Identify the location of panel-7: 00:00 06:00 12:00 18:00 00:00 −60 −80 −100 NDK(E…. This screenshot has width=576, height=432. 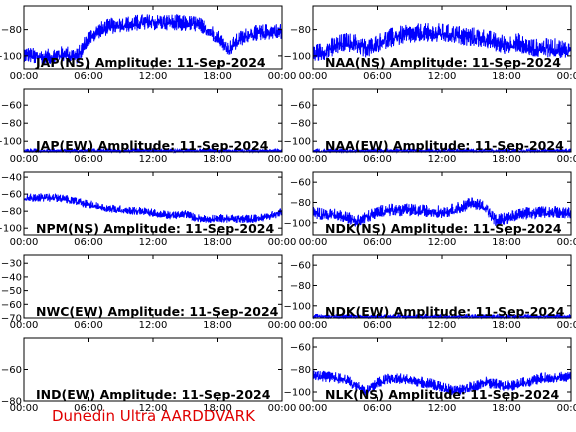
(430, 292).